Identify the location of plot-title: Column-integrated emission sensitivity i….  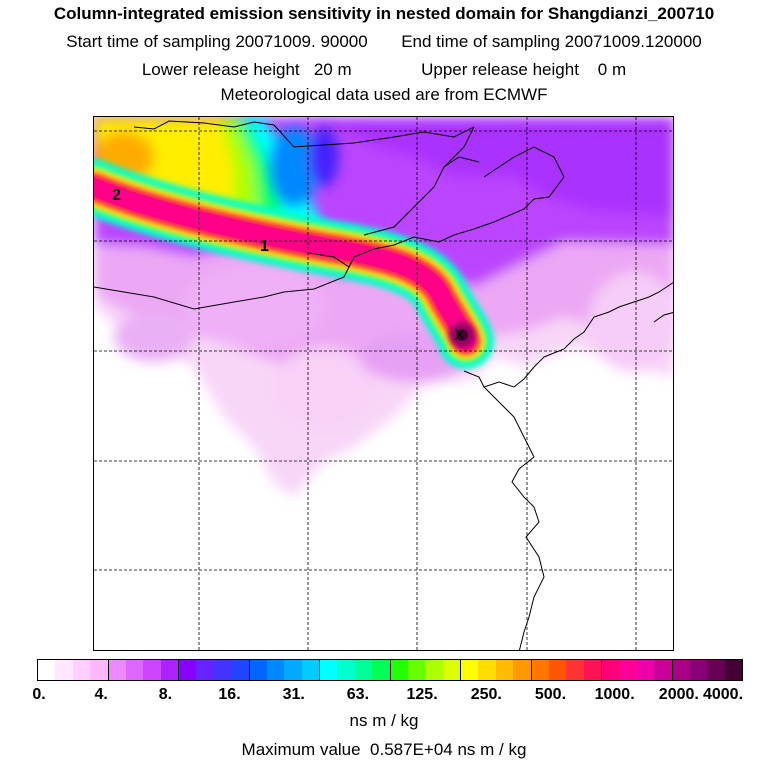
(384, 13).